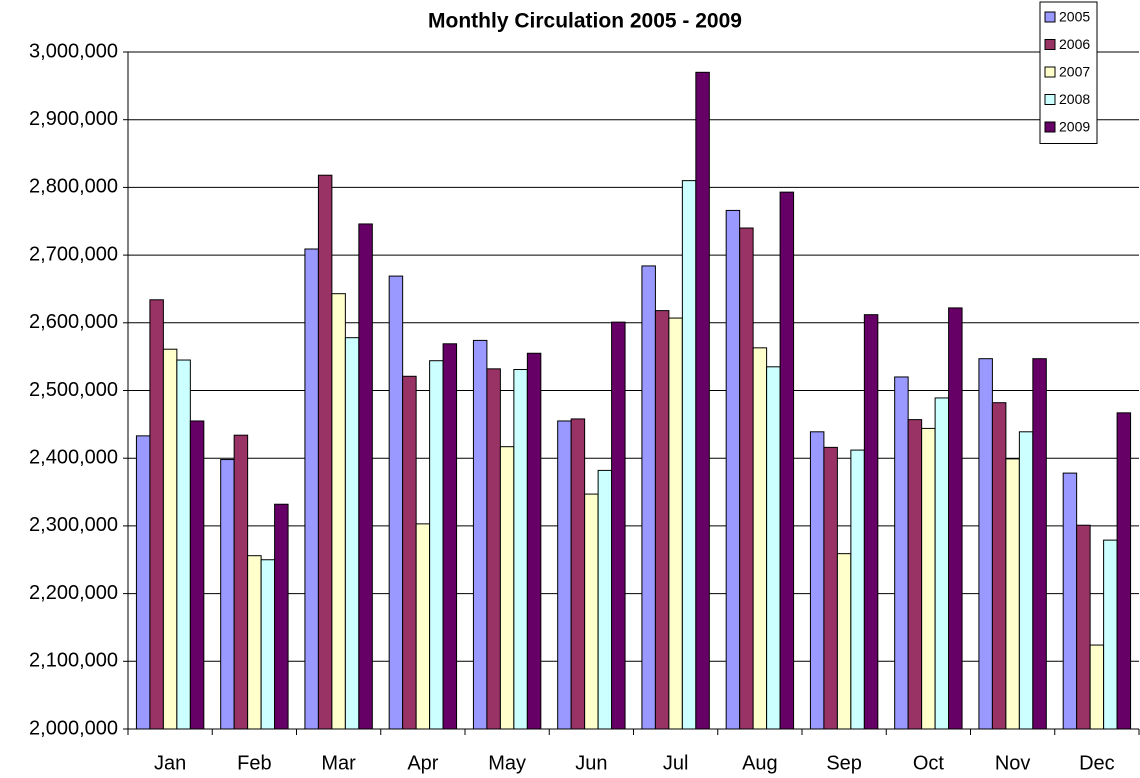 This screenshot has height=778, width=1140. What do you see at coordinates (507, 763) in the screenshot?
I see `x-tick-label: May` at bounding box center [507, 763].